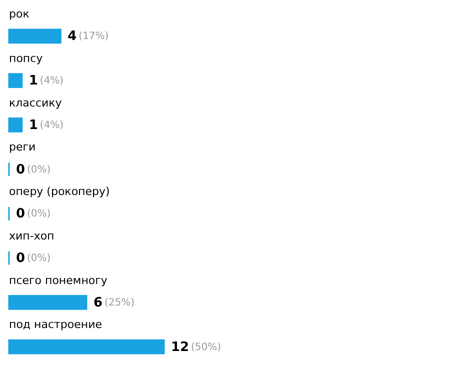 The image size is (450, 376). I want to click on annotation: (25%), so click(119, 302).